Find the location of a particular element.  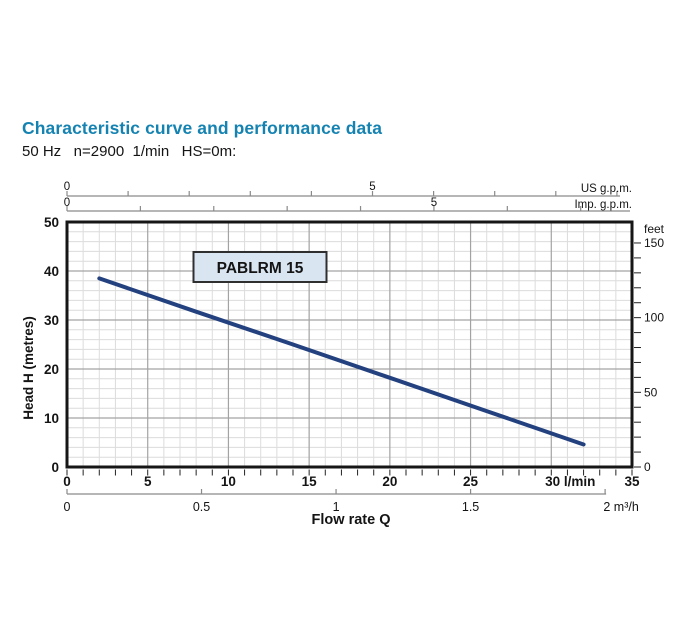

us-gpm-tick-label: 5 is located at coordinates (372, 187).